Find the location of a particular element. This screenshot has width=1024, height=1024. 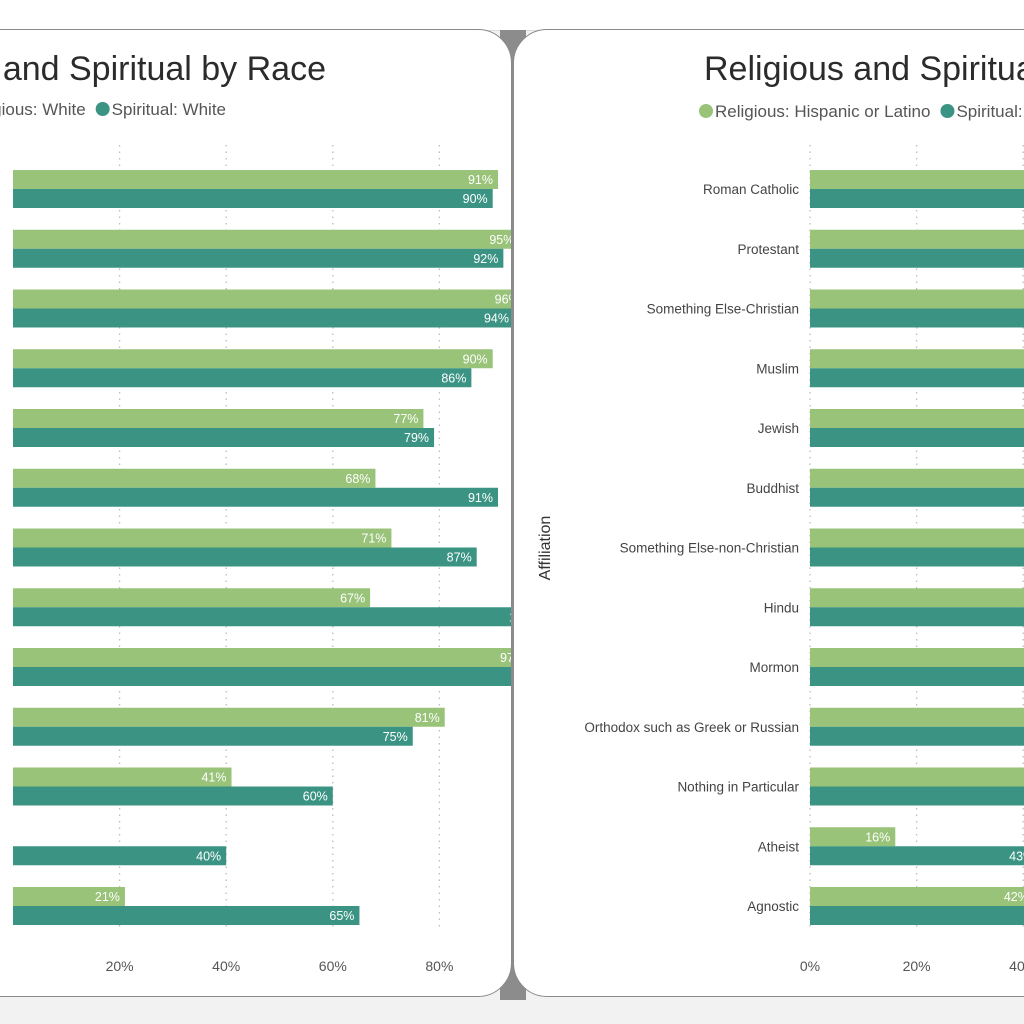

category-label: Nothing in Particular is located at coordinates (738, 787).